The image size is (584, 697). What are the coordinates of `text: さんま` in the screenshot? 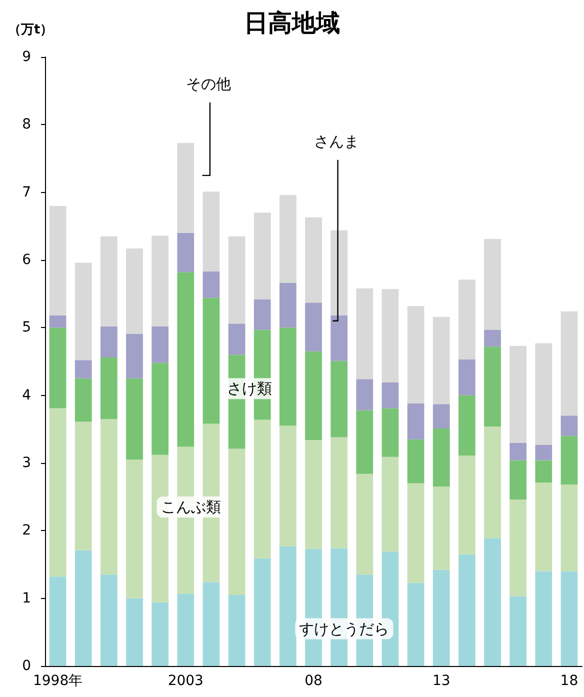 It's located at (337, 141).